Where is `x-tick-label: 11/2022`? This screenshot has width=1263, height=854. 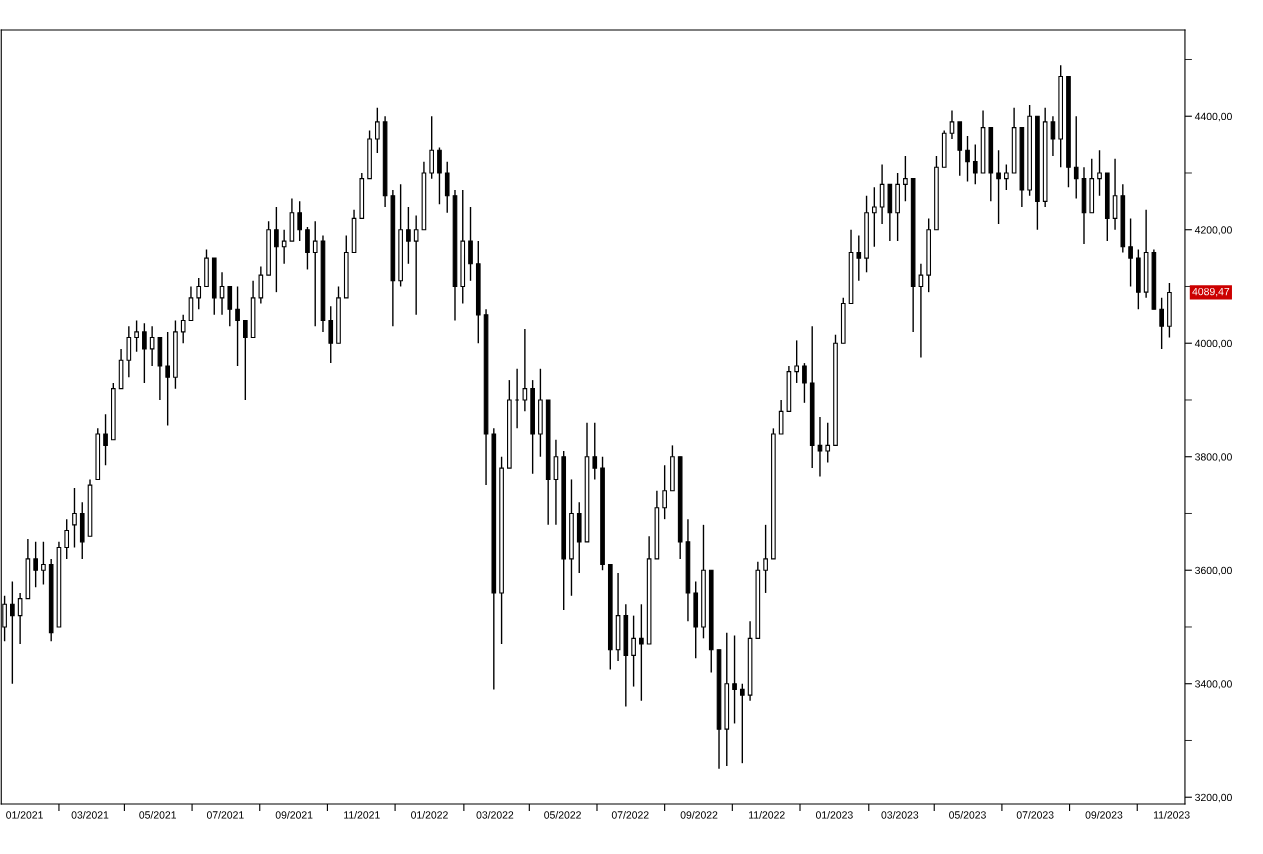 x-tick-label: 11/2022 is located at coordinates (767, 814).